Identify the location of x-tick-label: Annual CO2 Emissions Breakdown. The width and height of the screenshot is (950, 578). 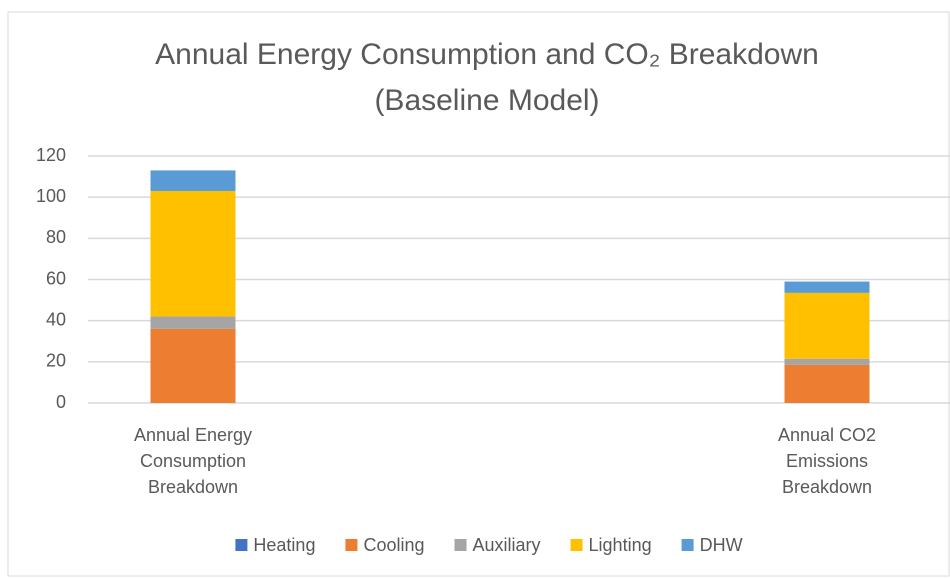
(827, 461).